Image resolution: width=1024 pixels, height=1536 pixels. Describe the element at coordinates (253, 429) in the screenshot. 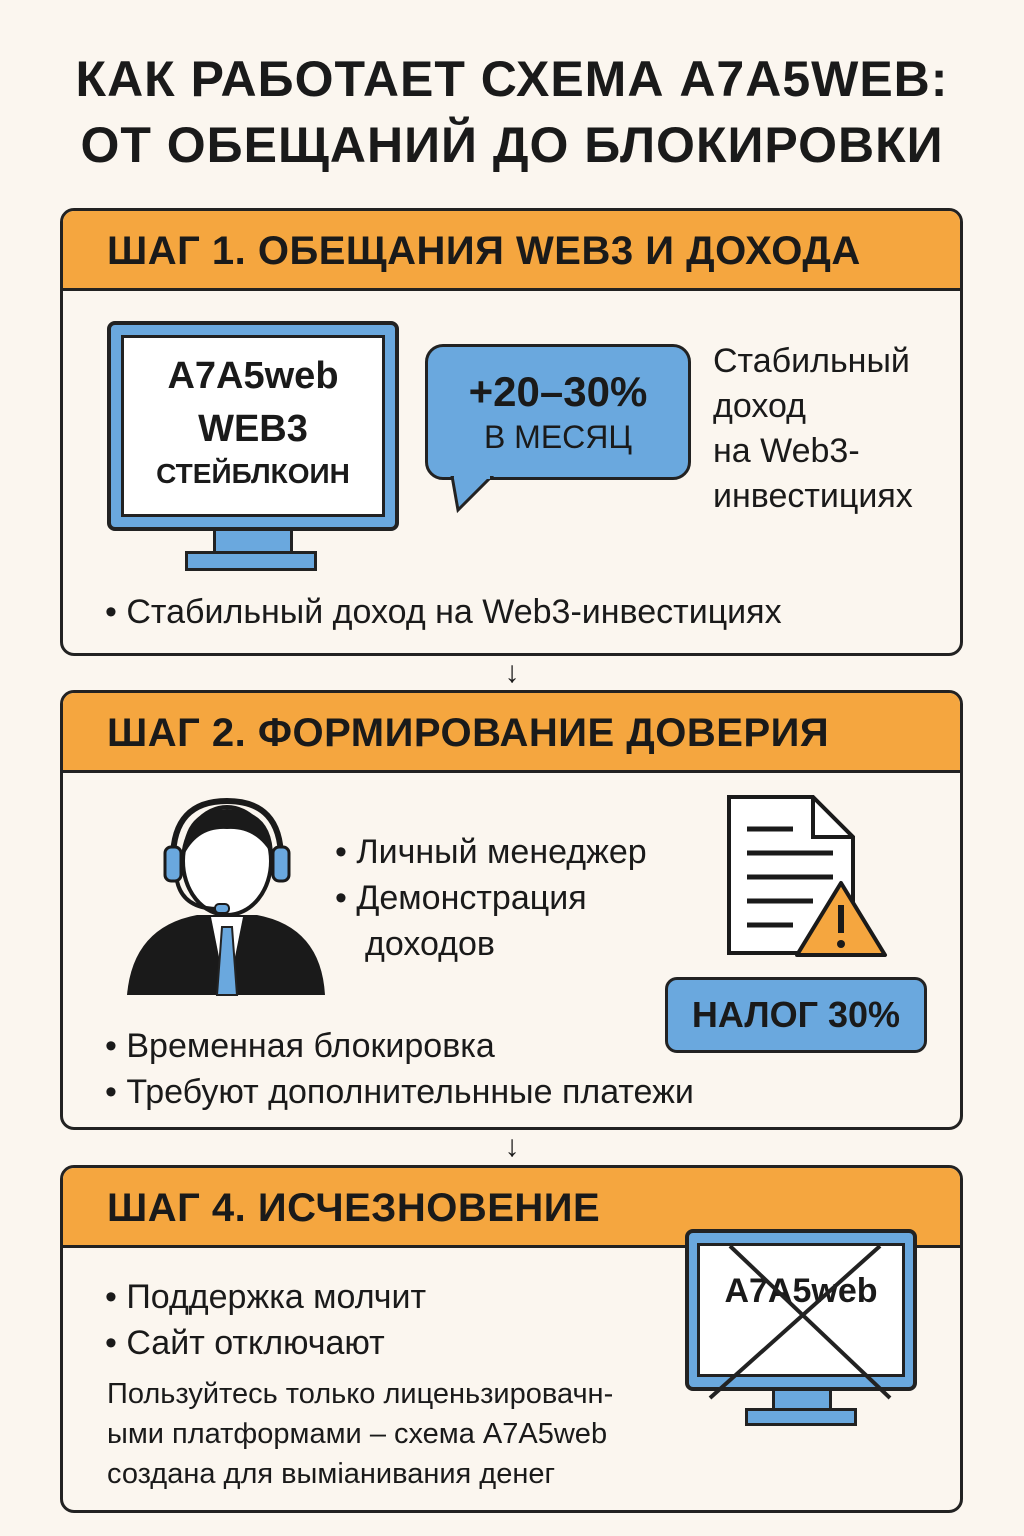

I see `monitor-web3: WEB3` at that location.